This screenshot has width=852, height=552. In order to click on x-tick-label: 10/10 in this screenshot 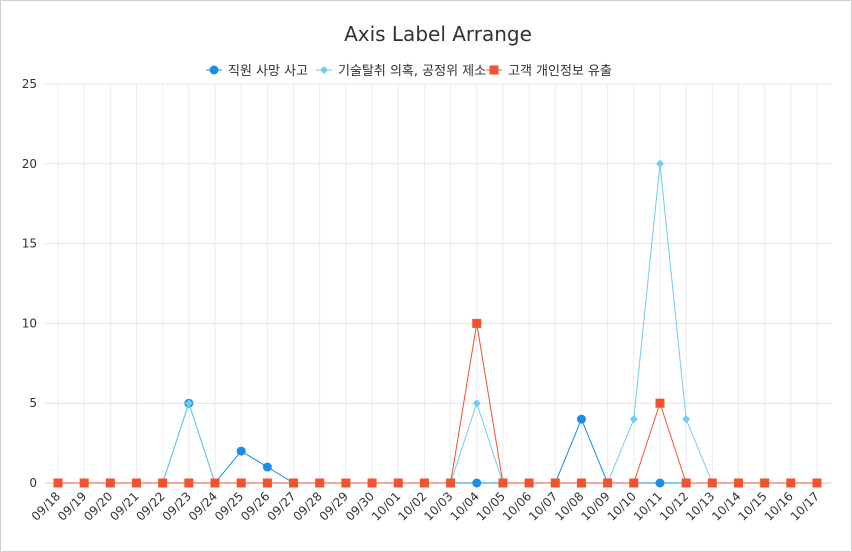, I will do `click(622, 506)`.